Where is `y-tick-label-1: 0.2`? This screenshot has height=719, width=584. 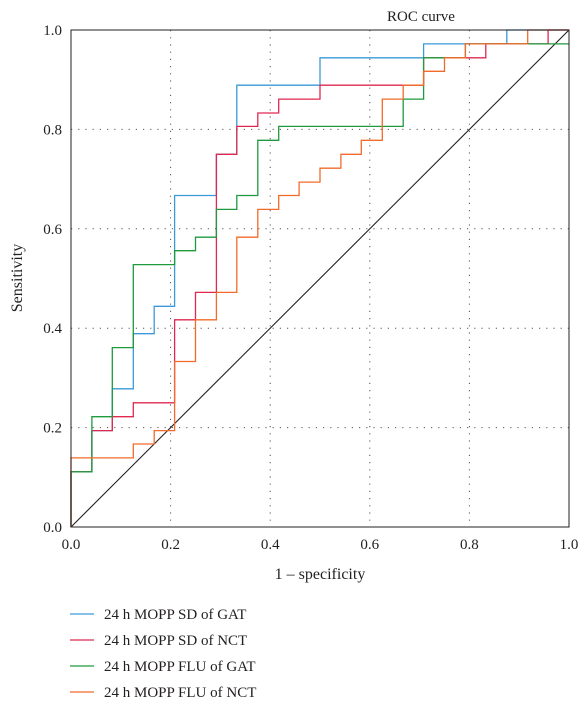 y-tick-label-1: 0.2 is located at coordinates (52, 429).